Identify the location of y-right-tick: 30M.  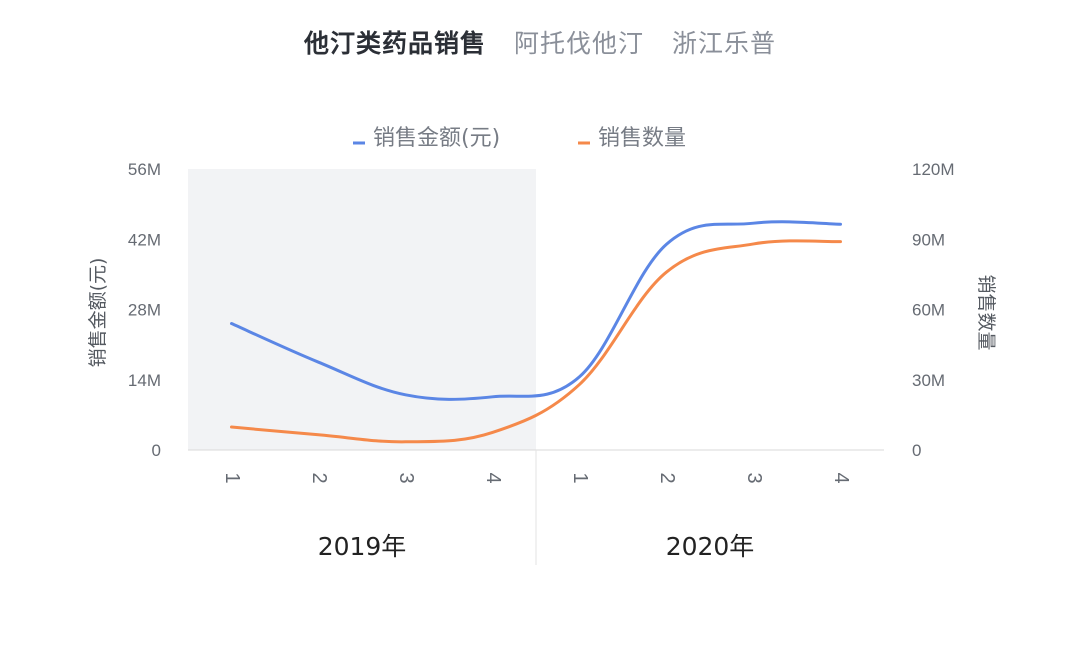
(928, 380).